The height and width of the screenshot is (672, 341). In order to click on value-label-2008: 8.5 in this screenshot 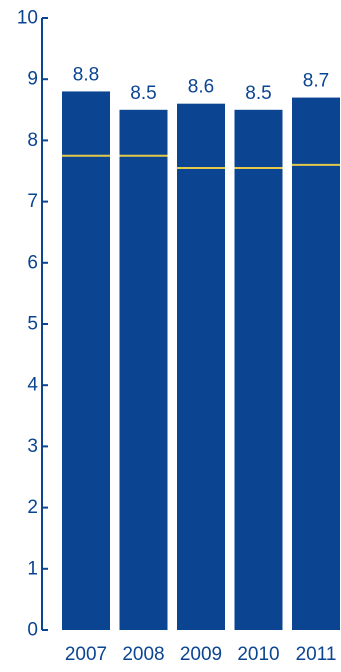, I will do `click(143, 93)`.